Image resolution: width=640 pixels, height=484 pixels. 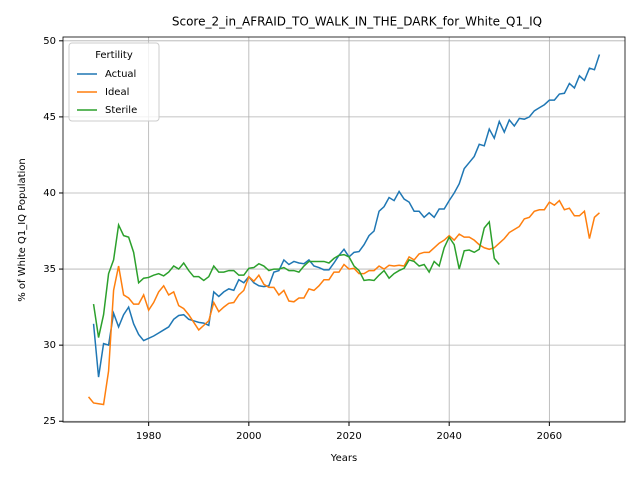 What do you see at coordinates (49, 269) in the screenshot?
I see `y-tick-label: 35` at bounding box center [49, 269].